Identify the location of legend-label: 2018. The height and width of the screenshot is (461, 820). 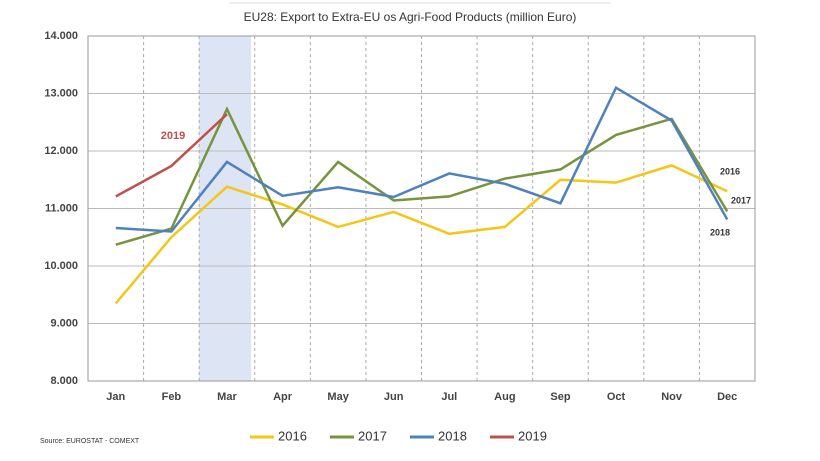
(452, 435).